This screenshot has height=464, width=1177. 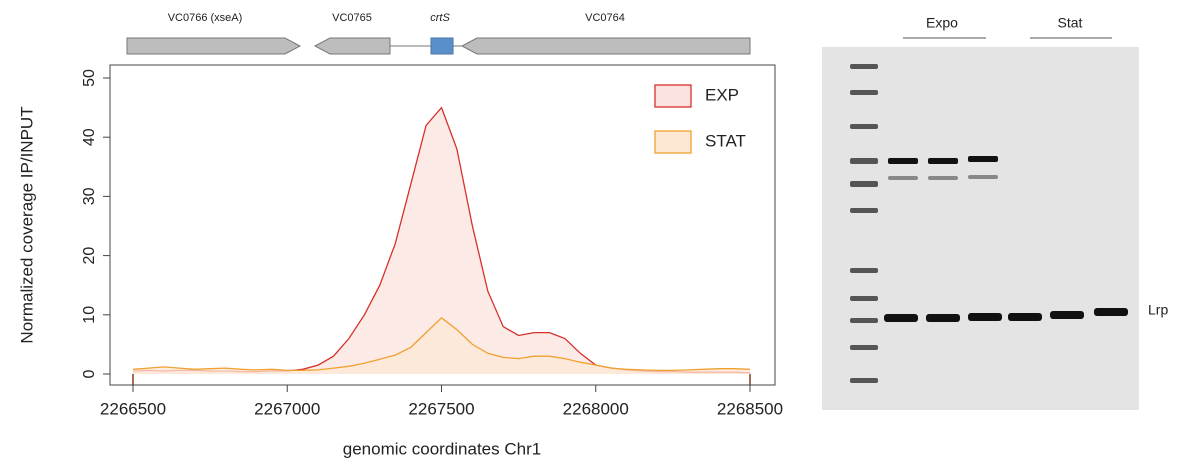 What do you see at coordinates (89, 256) in the screenshot?
I see `y-tick-label: 20` at bounding box center [89, 256].